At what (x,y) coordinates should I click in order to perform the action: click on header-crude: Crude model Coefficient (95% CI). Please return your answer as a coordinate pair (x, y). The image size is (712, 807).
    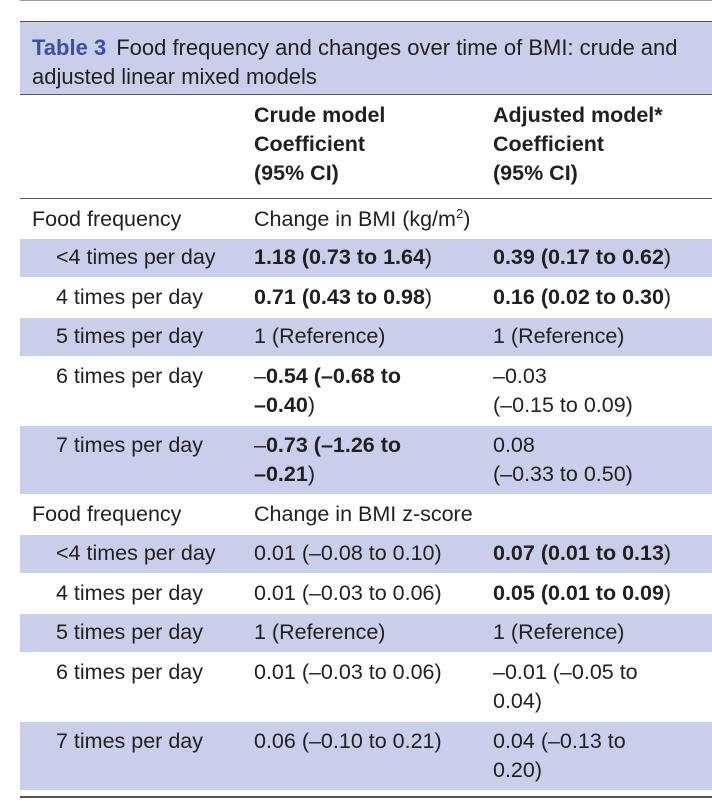
    Looking at the image, I should click on (319, 144).